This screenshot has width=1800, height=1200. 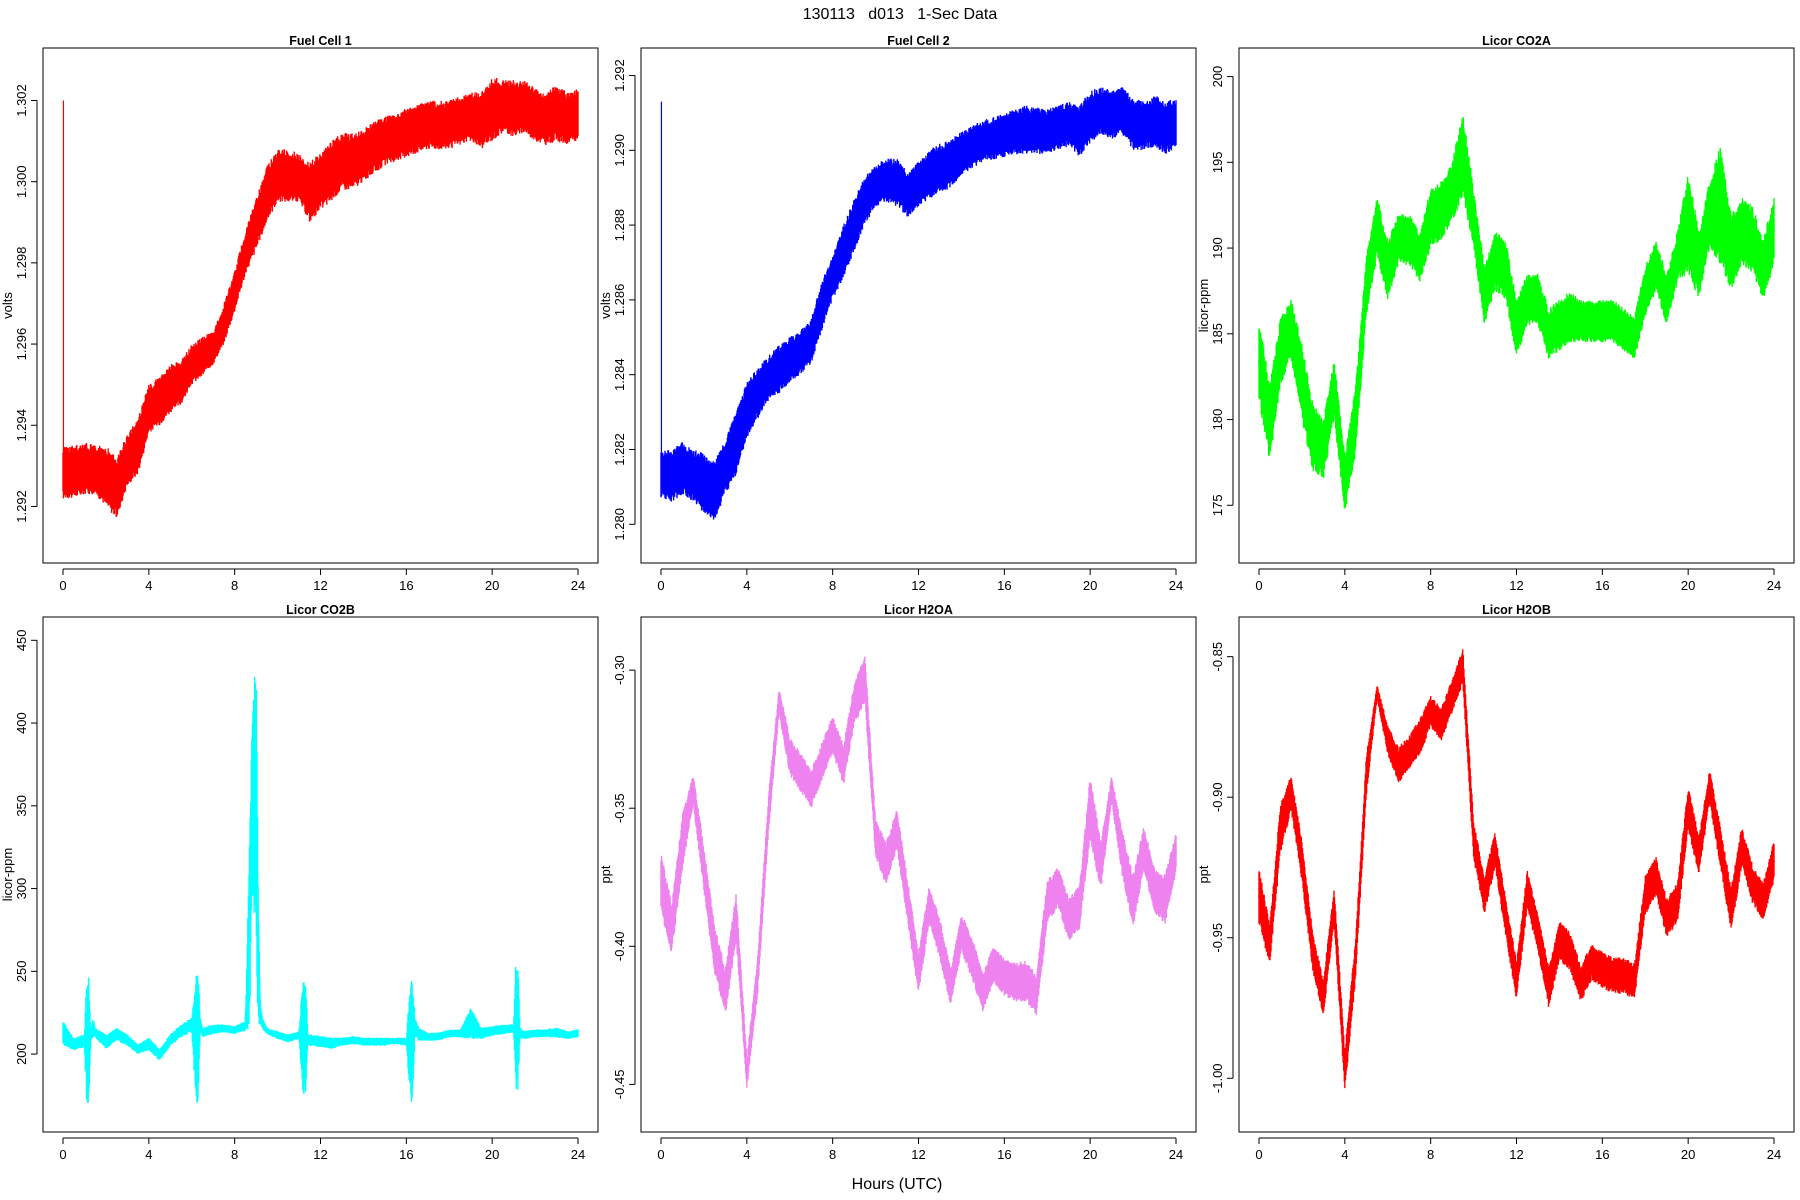 I want to click on y-axis: -1.00 -0.95 -0.90 -0.85 ppt, so click(x=1215, y=867).